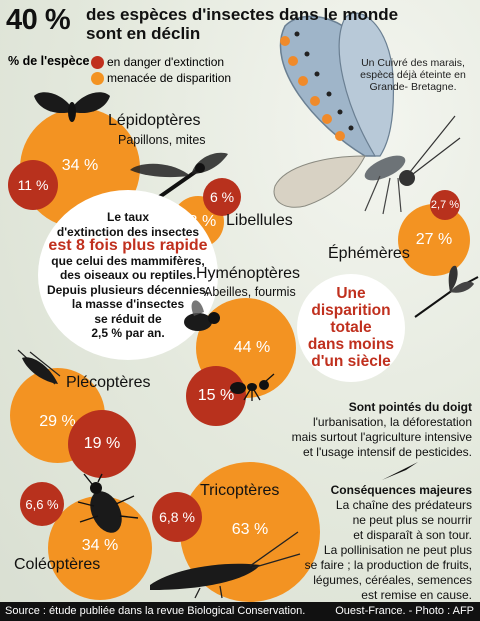 The image size is (480, 621). What do you see at coordinates (416, 595) in the screenshot?
I see `consequences-line-7: est remise en cause.` at bounding box center [416, 595].